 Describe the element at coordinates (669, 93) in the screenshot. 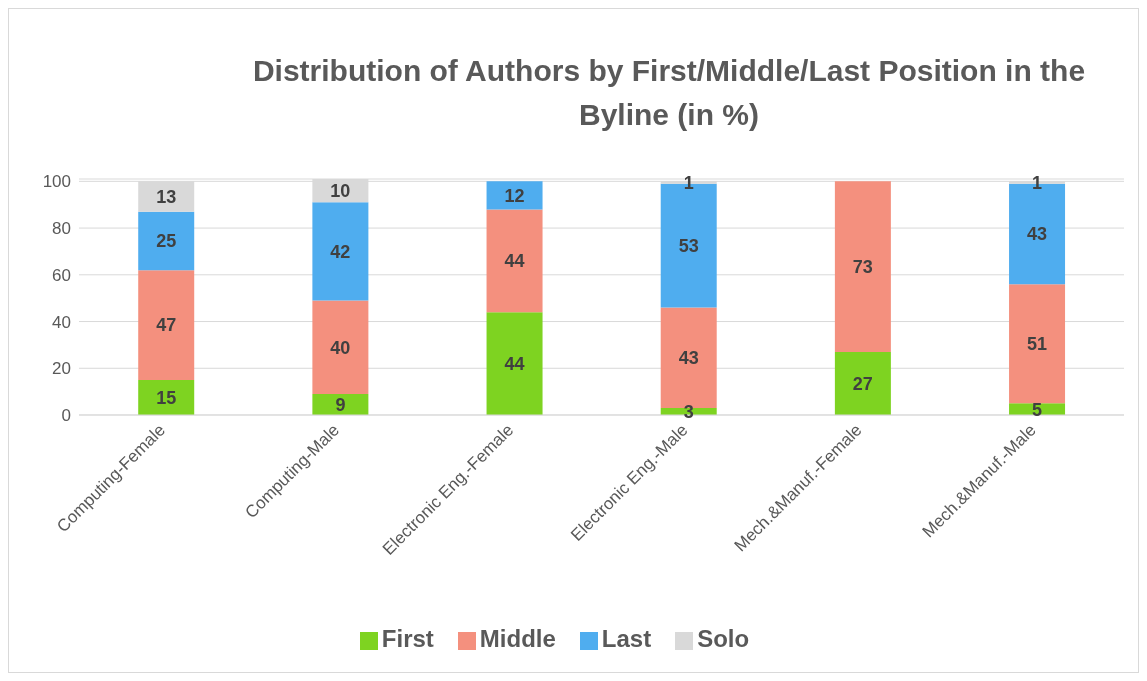

I see `chart-title: Distribution of Authors by First/Middle/Last Position in the Byline (in %)` at that location.